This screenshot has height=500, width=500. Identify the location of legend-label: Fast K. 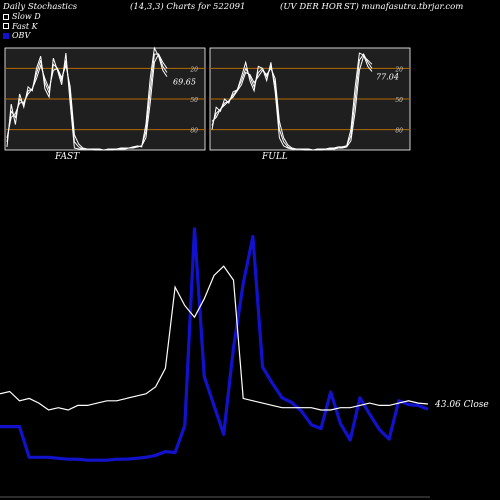
(25, 26).